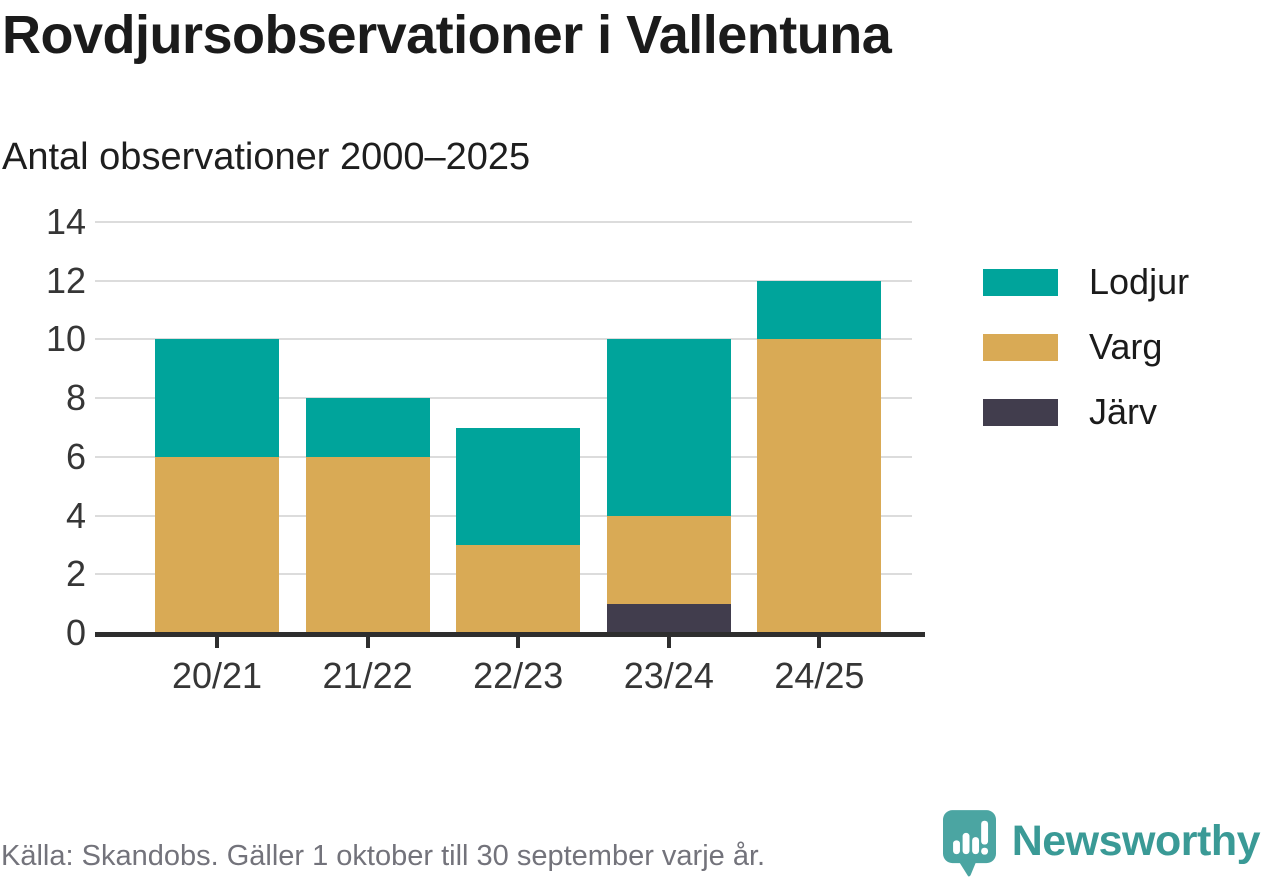 Image resolution: width=1262 pixels, height=879 pixels. What do you see at coordinates (75, 456) in the screenshot?
I see `y-axis-tick-label: 6` at bounding box center [75, 456].